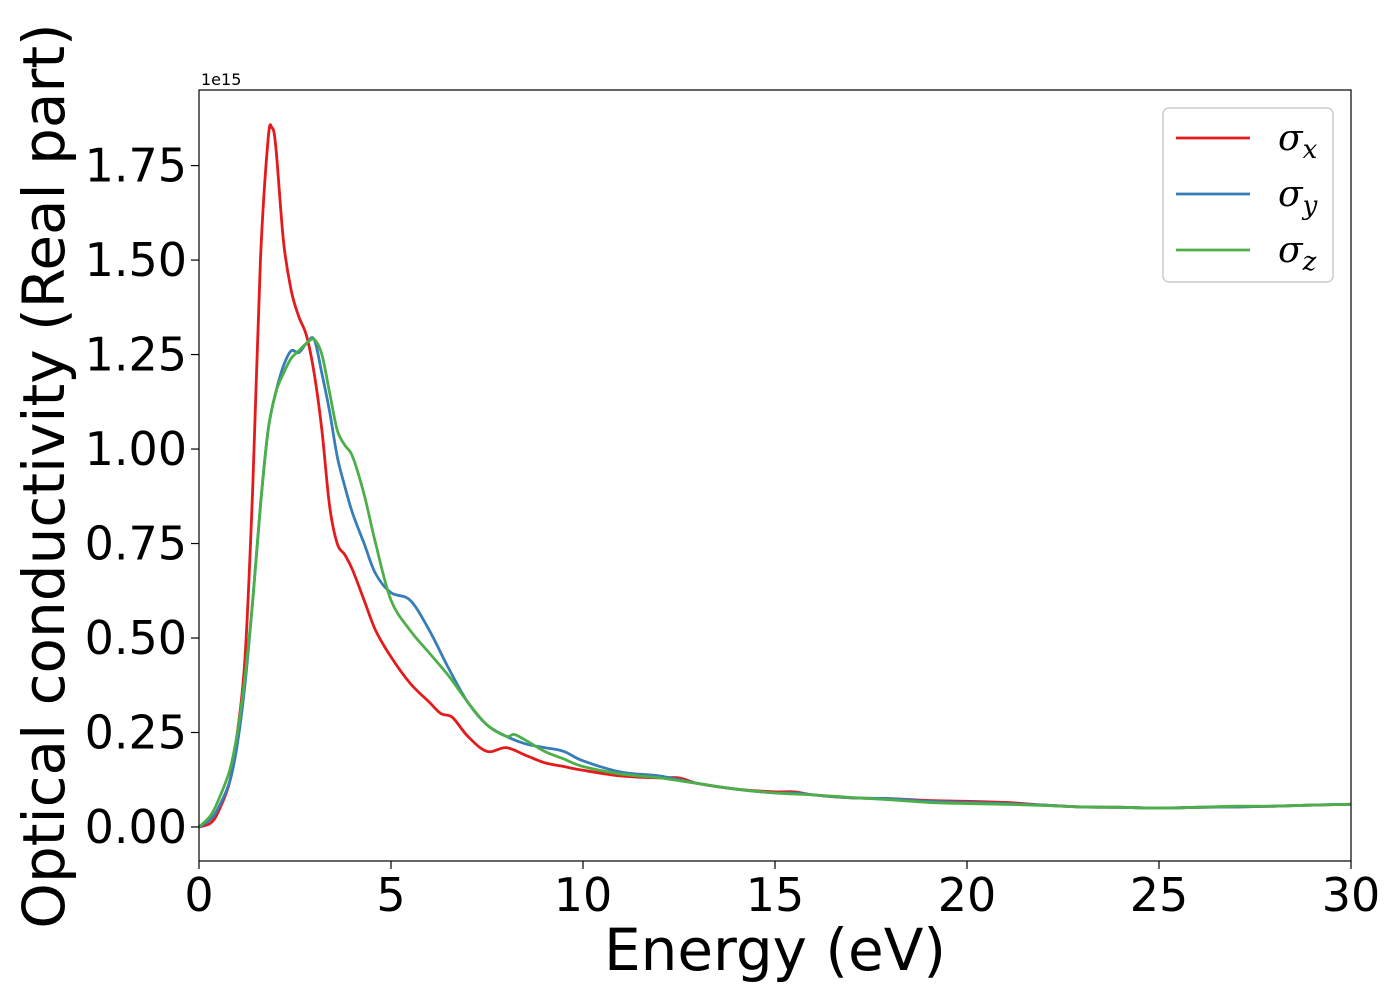 The width and height of the screenshot is (1400, 1000). What do you see at coordinates (1247, 197) in the screenshot?
I see `legend-entries: σx σy σz` at bounding box center [1247, 197].